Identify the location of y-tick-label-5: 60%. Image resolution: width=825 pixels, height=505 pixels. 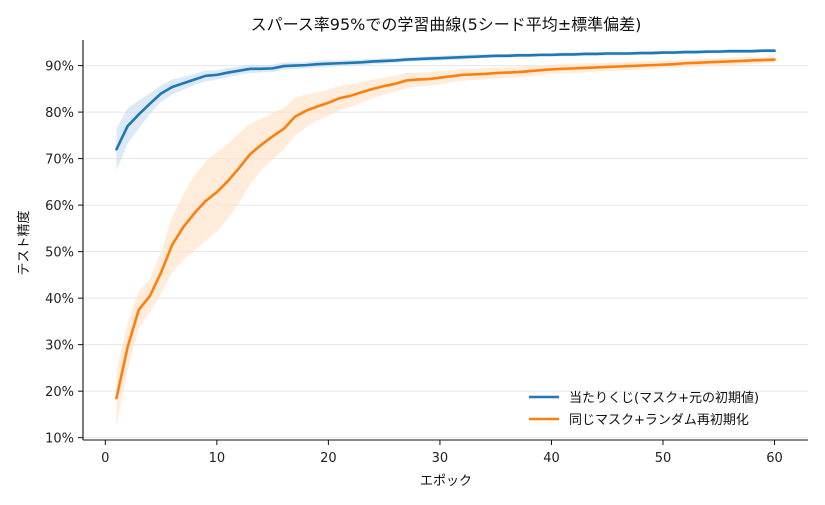
(59, 206).